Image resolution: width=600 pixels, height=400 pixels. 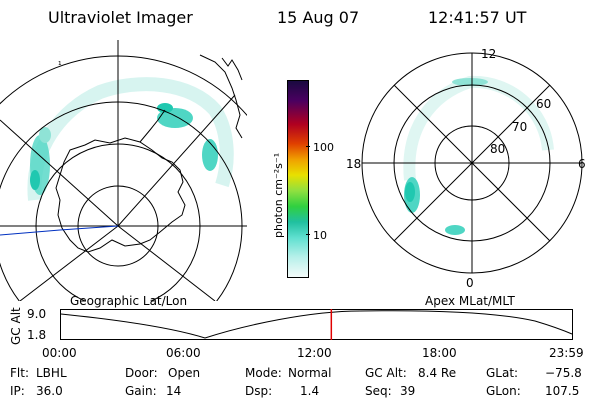 I want to click on status-door-label: Door:, so click(x=141, y=373).